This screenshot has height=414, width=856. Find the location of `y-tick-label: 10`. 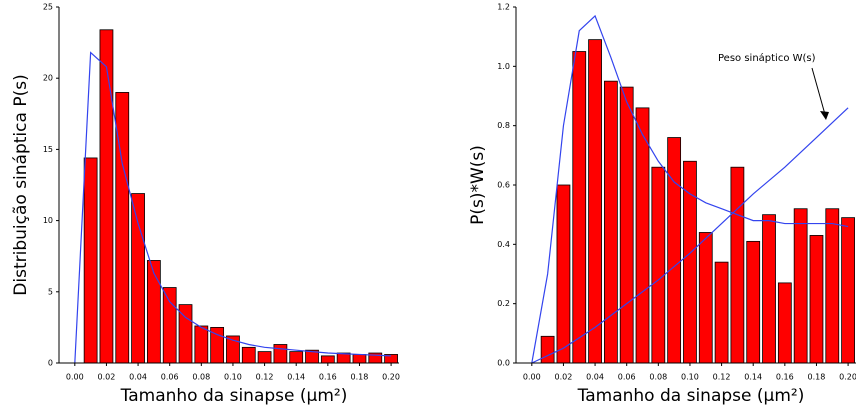

y-tick-label: 10 is located at coordinates (48, 220).